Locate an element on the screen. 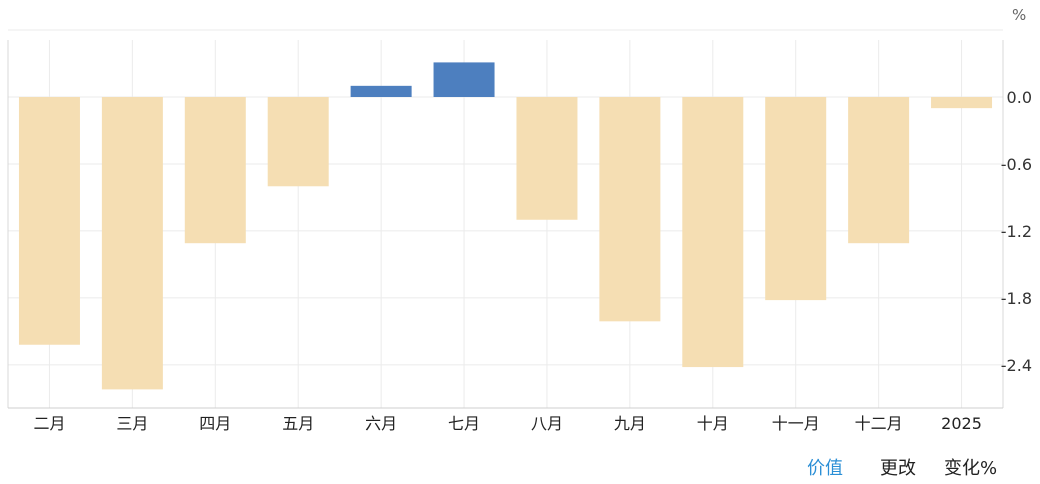 The height and width of the screenshot is (484, 1040). y-tick-label: -1.8 is located at coordinates (1016, 298).